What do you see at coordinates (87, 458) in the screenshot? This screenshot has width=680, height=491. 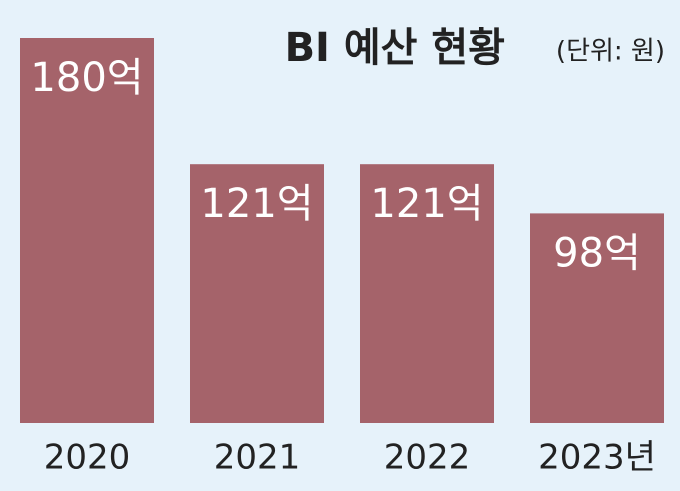 I see `x-tick-label: 2020` at bounding box center [87, 458].